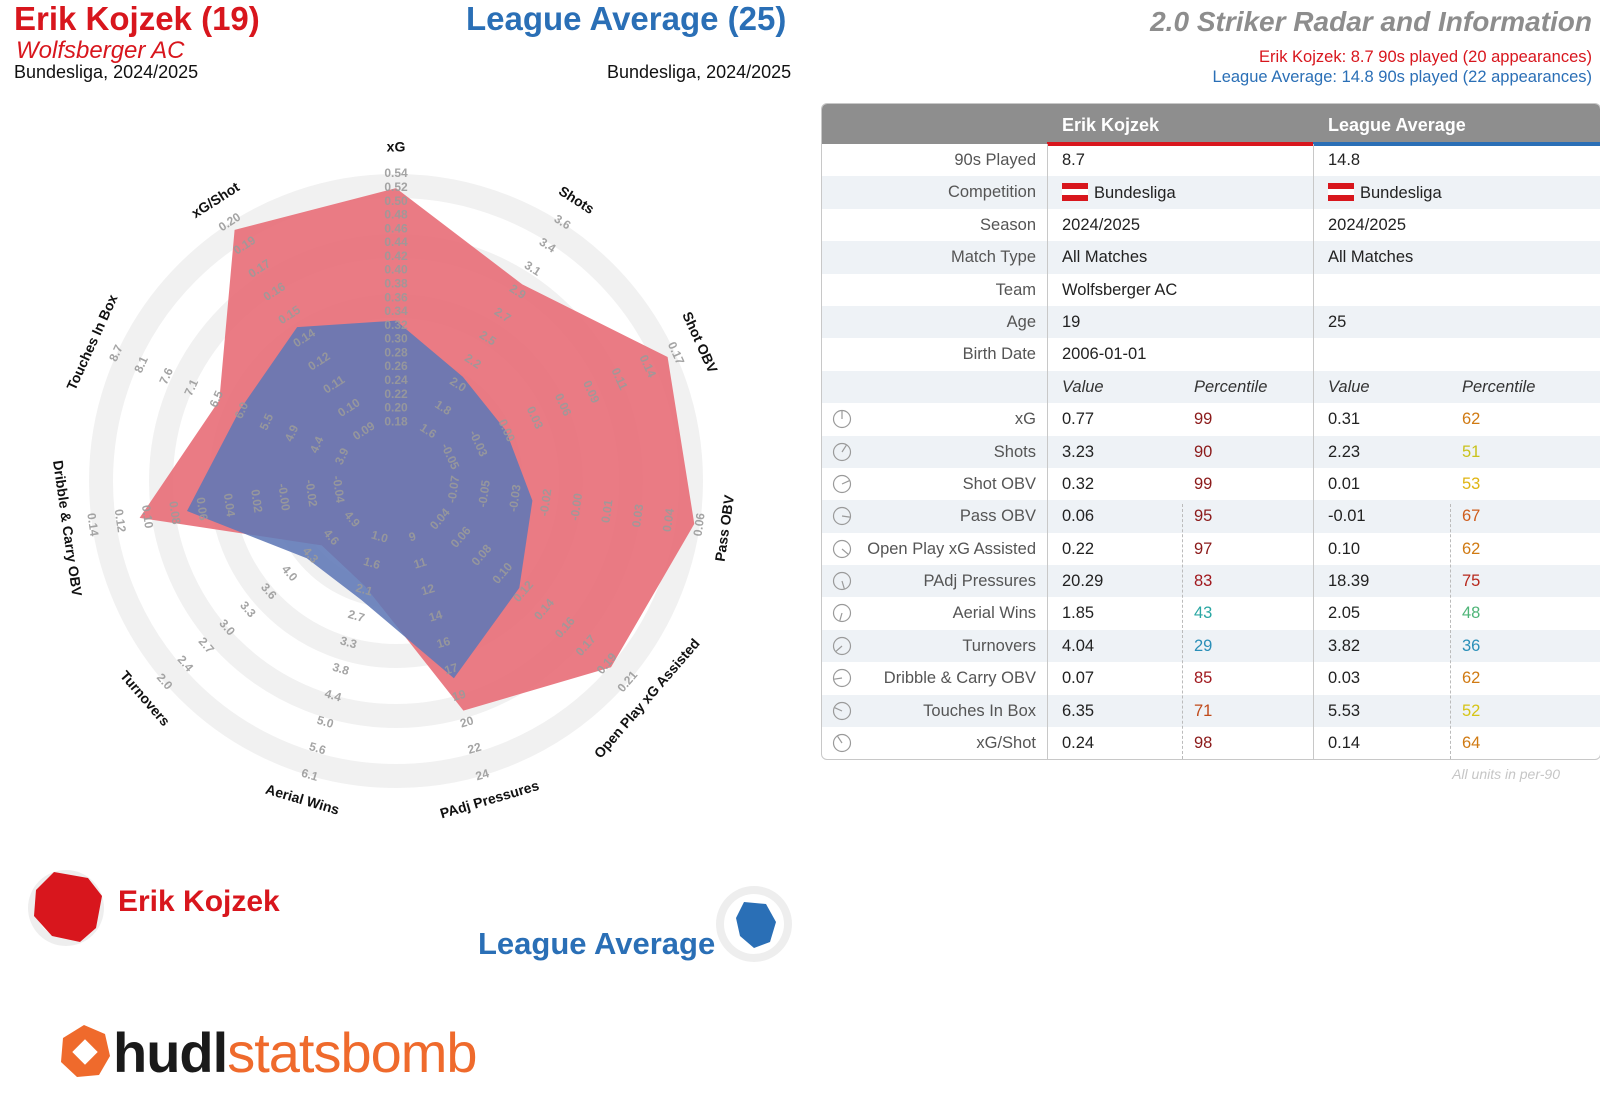 The width and height of the screenshot is (1600, 1119). Describe the element at coordinates (412, 536) in the screenshot. I see `radar-tick-label: 9` at that location.